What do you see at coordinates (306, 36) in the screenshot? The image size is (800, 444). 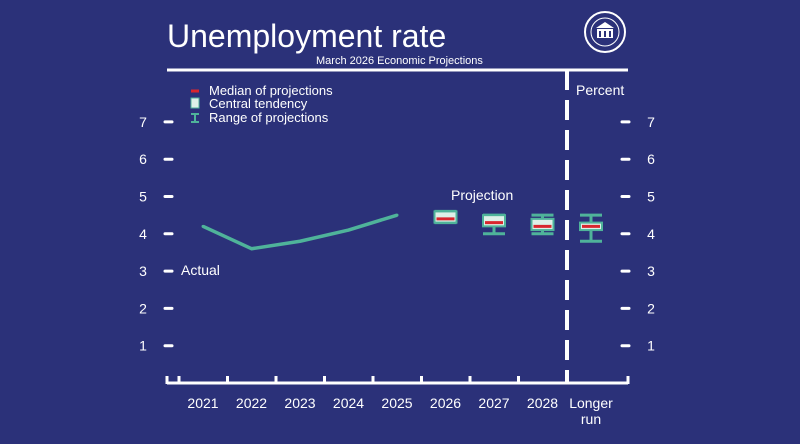 I see `chart-title: Unemployment rate` at bounding box center [306, 36].